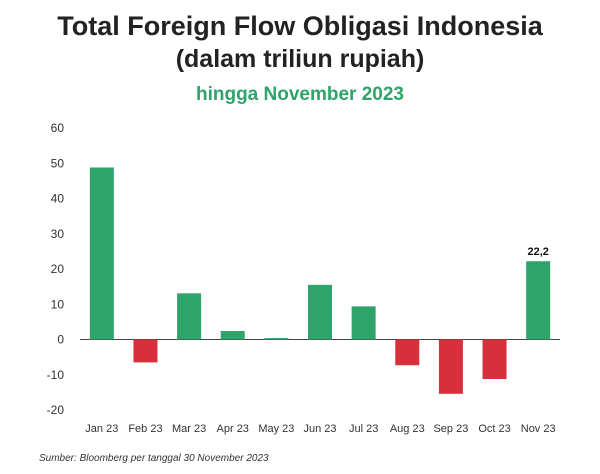 This screenshot has height=474, width=600. What do you see at coordinates (233, 429) in the screenshot?
I see `x-tick-label: Apr 23` at bounding box center [233, 429].